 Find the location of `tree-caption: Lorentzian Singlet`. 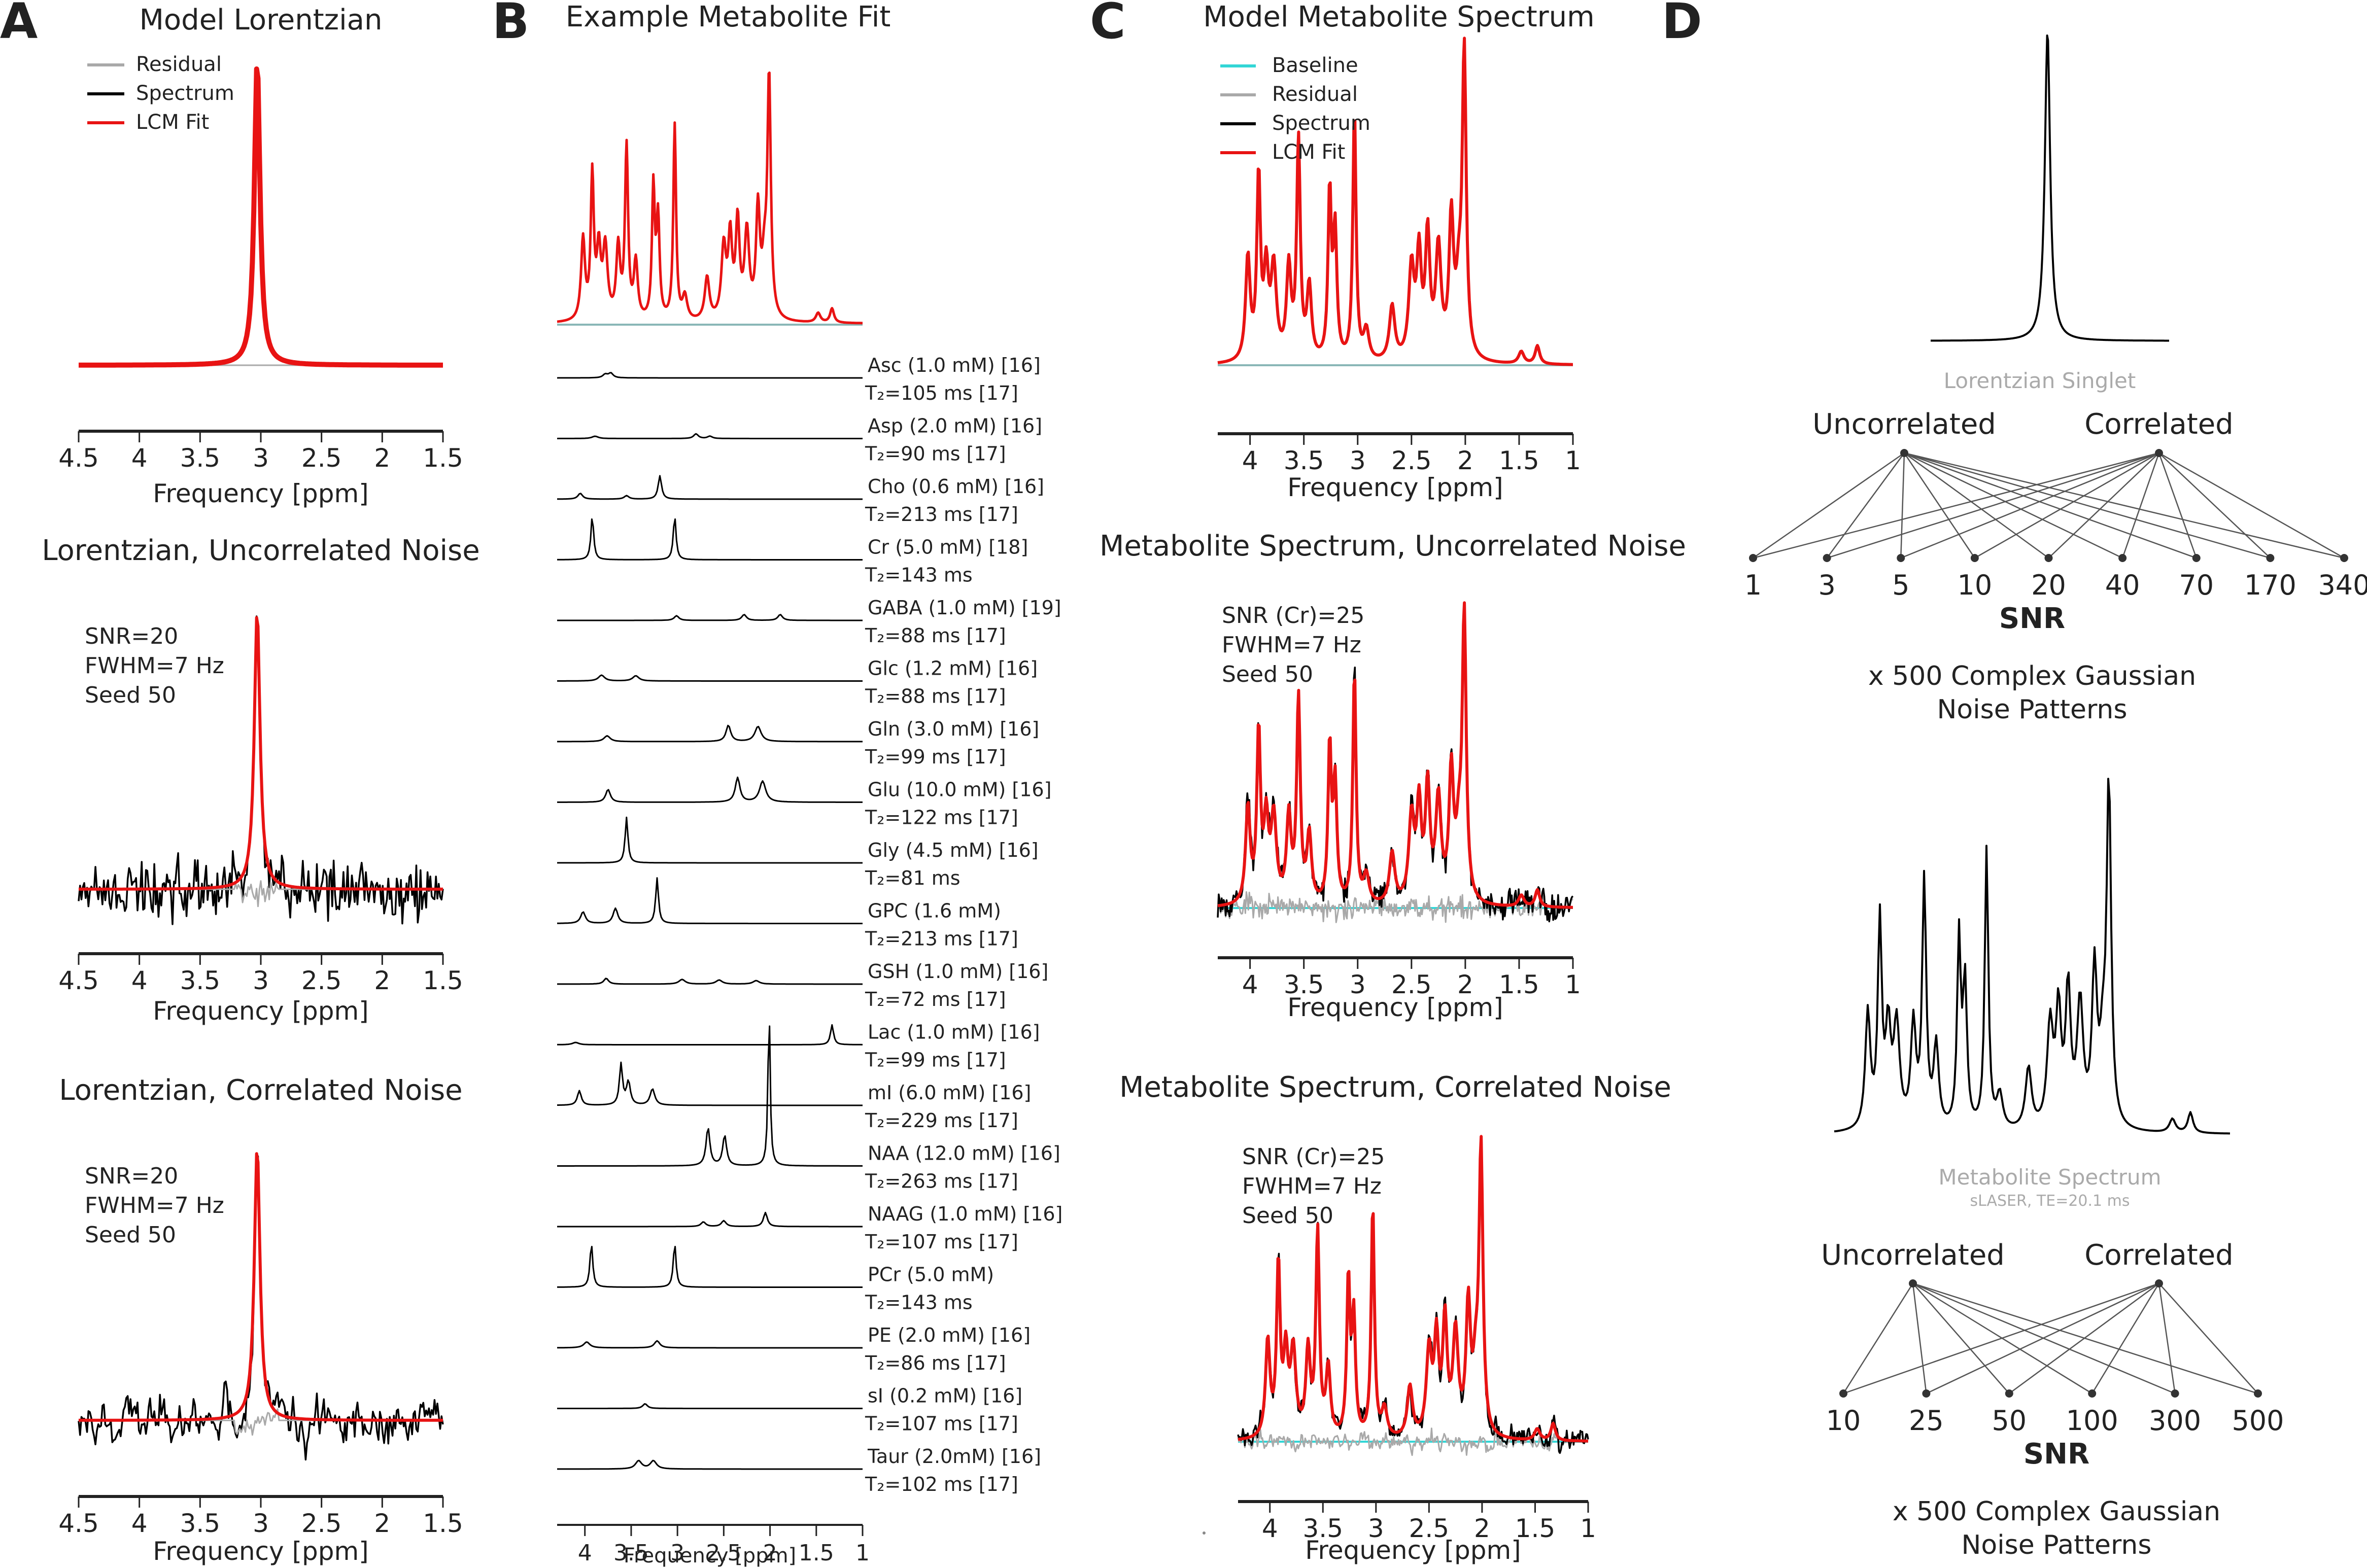

tree-caption: Lorentzian Singlet is located at coordinates (2040, 380).